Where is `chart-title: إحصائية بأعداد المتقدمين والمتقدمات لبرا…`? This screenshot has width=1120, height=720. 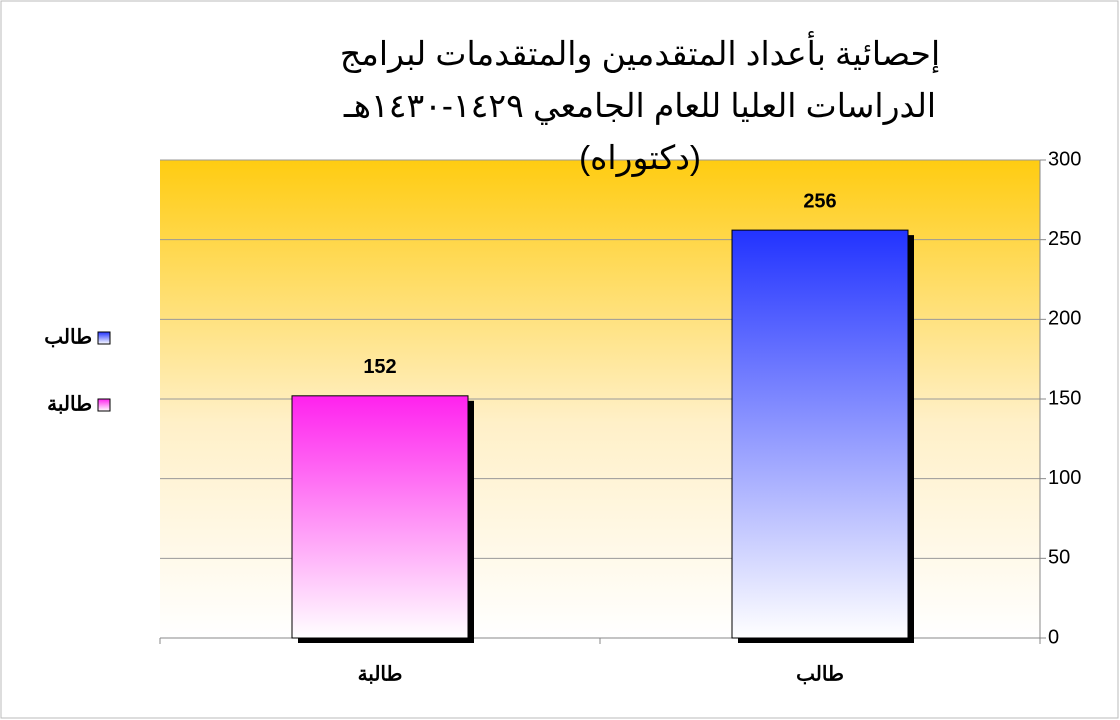 chart-title: إحصائية بأعداد المتقدمين والمتقدمات لبرا… is located at coordinates (640, 105).